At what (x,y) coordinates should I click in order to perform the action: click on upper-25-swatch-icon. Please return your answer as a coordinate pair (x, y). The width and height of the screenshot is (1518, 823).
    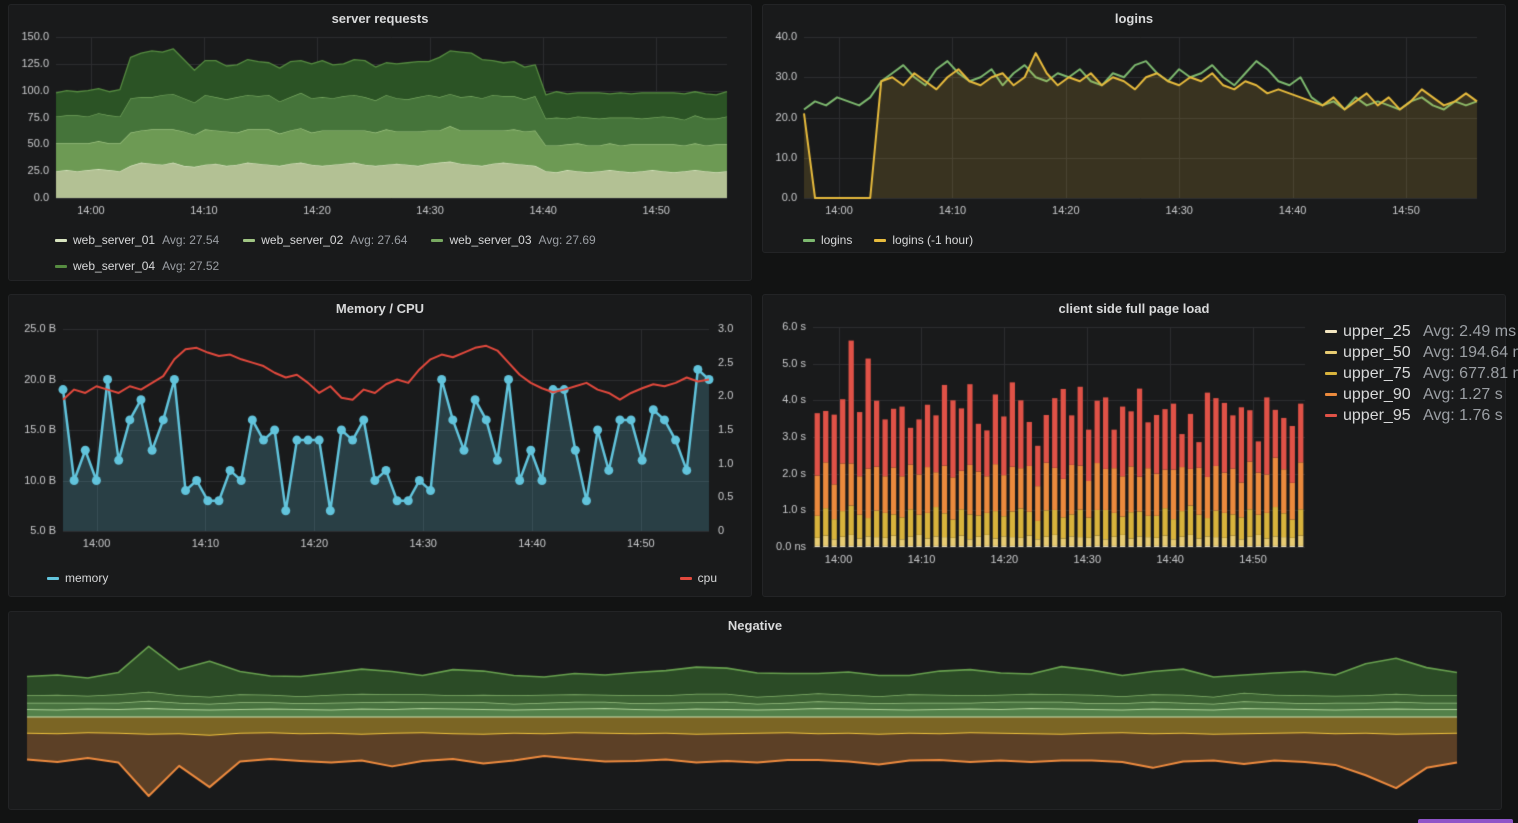
    Looking at the image, I should click on (1331, 331).